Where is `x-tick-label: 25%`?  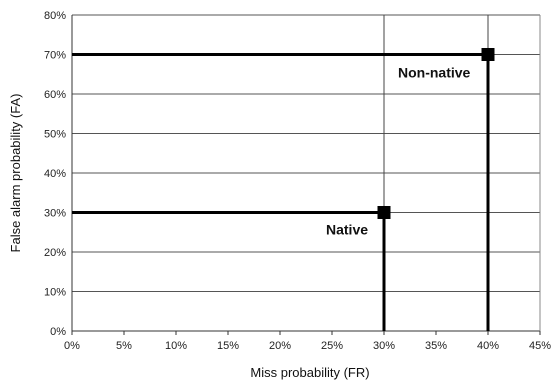 x-tick-label: 25% is located at coordinates (332, 346).